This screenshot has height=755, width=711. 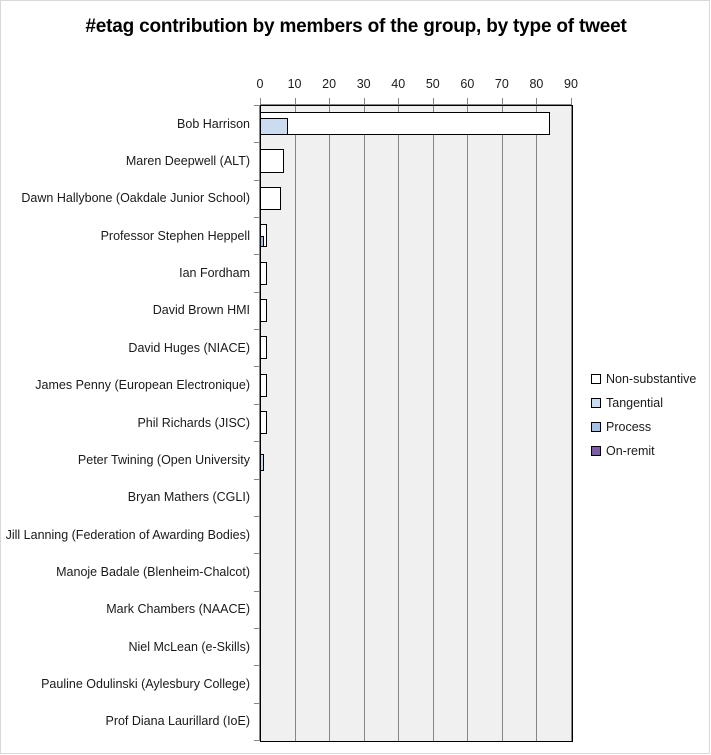 I want to click on category-label: James Penny (European Electronique), so click(x=142, y=385).